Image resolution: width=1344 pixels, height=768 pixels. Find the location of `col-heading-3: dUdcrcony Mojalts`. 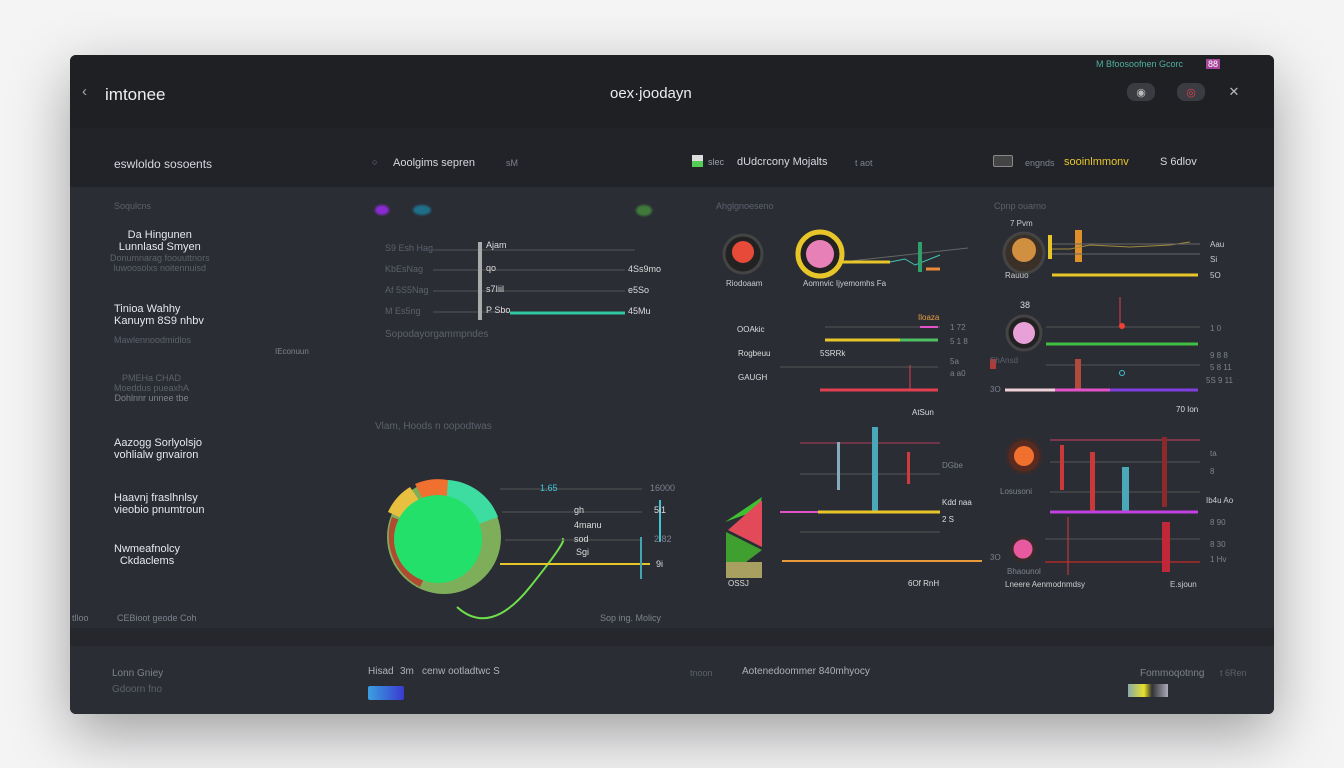

col-heading-3: dUdcrcony Mojalts is located at coordinates (782, 162).